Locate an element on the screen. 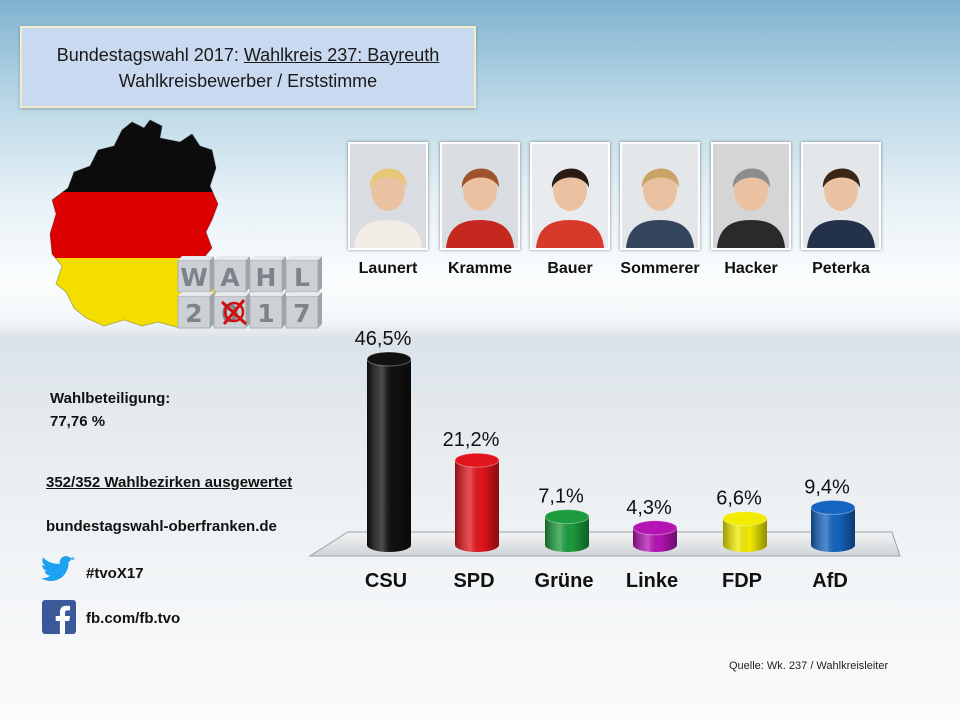 This screenshot has height=720, width=960. dice-letter: 1 is located at coordinates (265, 313).